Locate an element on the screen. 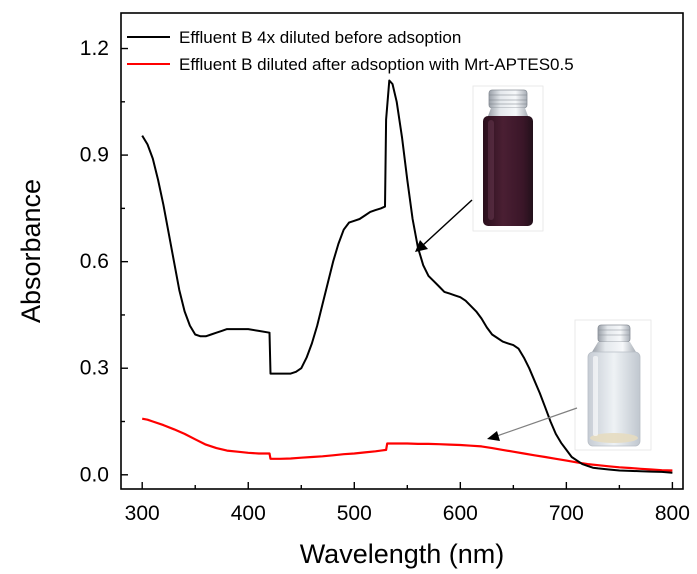 Image resolution: width=697 pixels, height=574 pixels. y-axis-title: Absorbance is located at coordinates (31, 251).